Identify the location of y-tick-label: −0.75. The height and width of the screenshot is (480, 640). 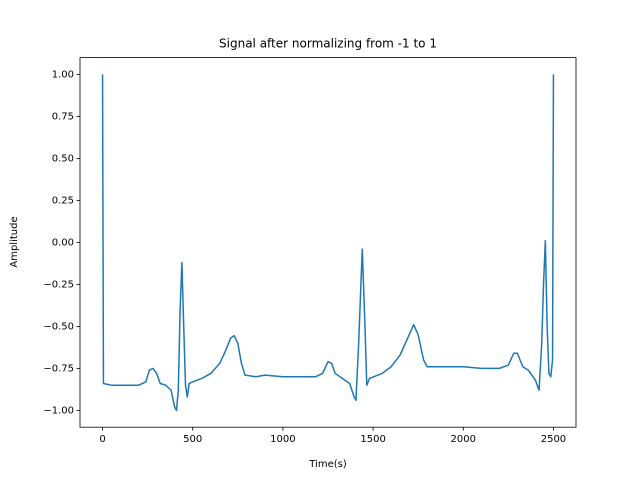
(58, 368).